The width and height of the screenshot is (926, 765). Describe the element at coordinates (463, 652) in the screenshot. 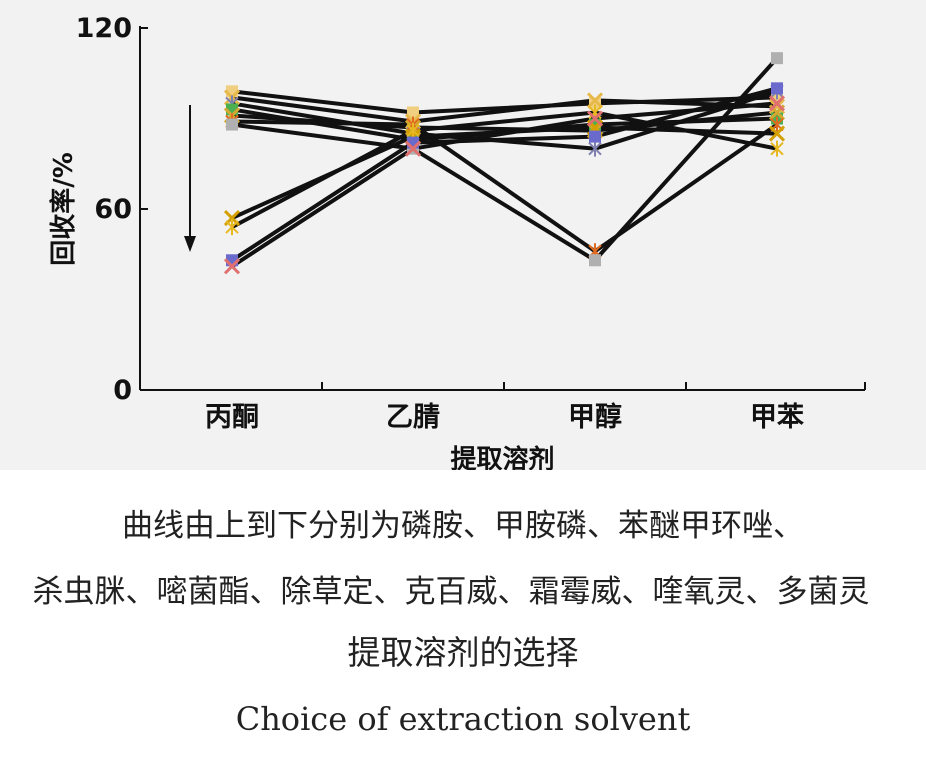

I see `figure-title-cn: 提取溶剂的选择` at that location.